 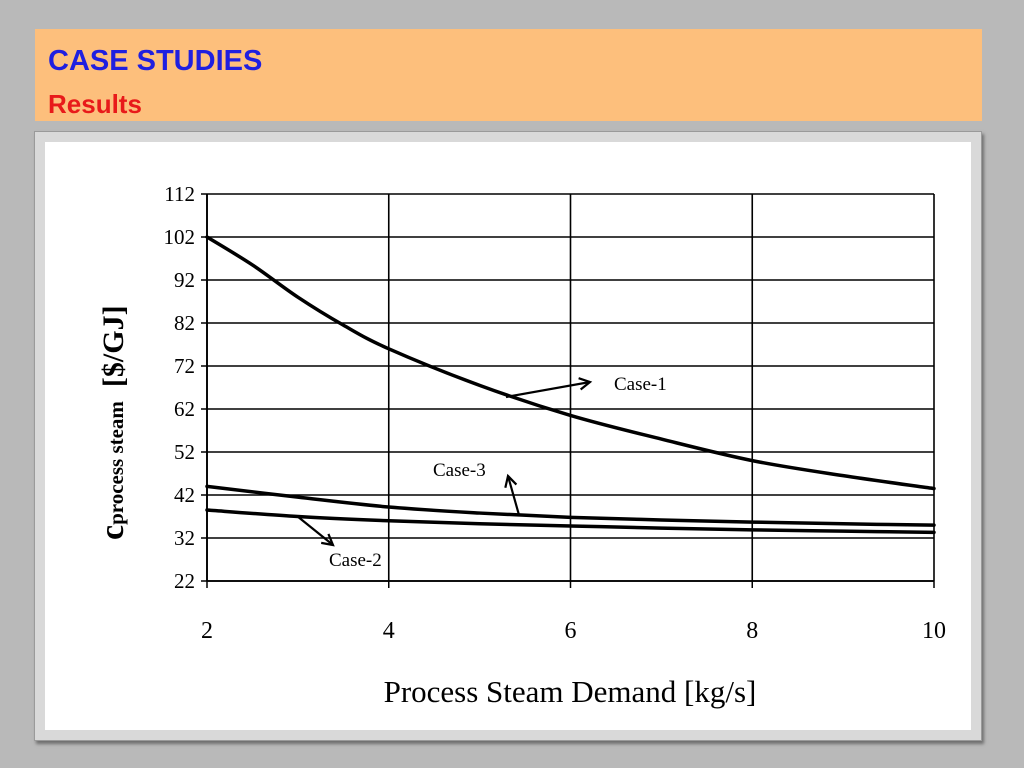 What do you see at coordinates (752, 631) in the screenshot?
I see `x-tick-label: 8` at bounding box center [752, 631].